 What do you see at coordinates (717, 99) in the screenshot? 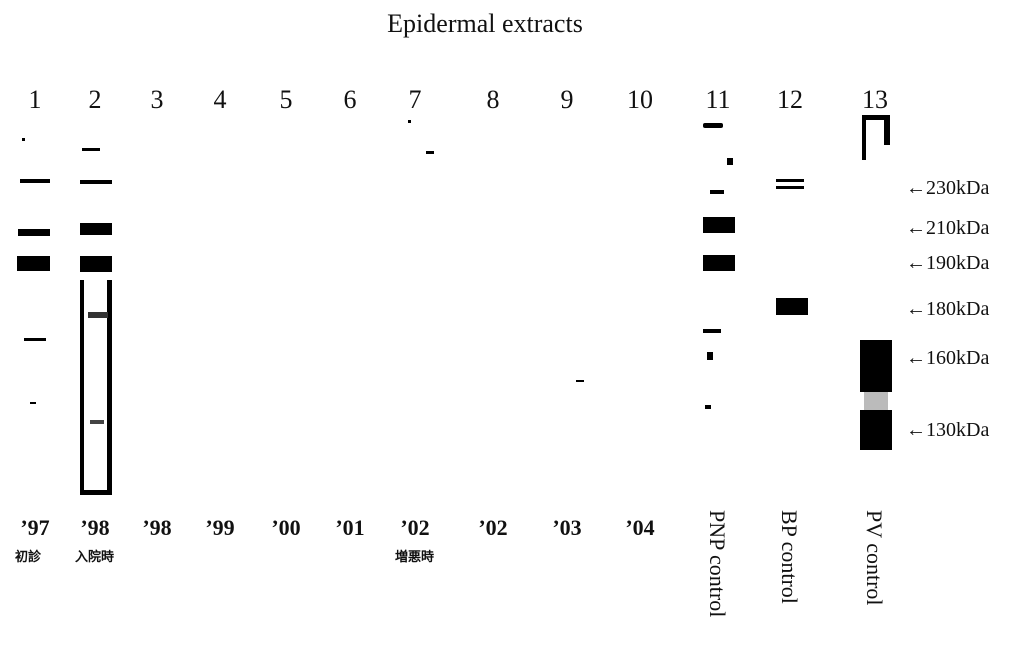
I see `lane-number: 11` at bounding box center [717, 99].